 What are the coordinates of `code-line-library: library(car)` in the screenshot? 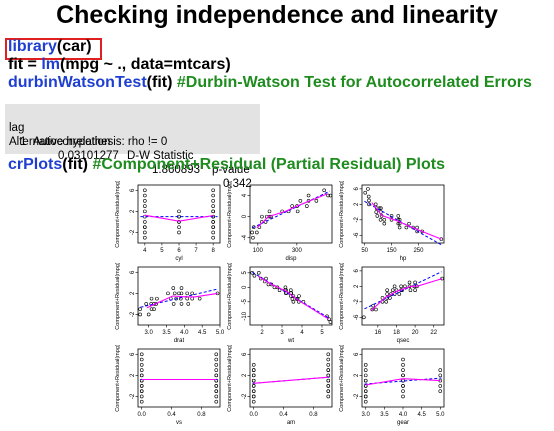 It's located at (50, 47).